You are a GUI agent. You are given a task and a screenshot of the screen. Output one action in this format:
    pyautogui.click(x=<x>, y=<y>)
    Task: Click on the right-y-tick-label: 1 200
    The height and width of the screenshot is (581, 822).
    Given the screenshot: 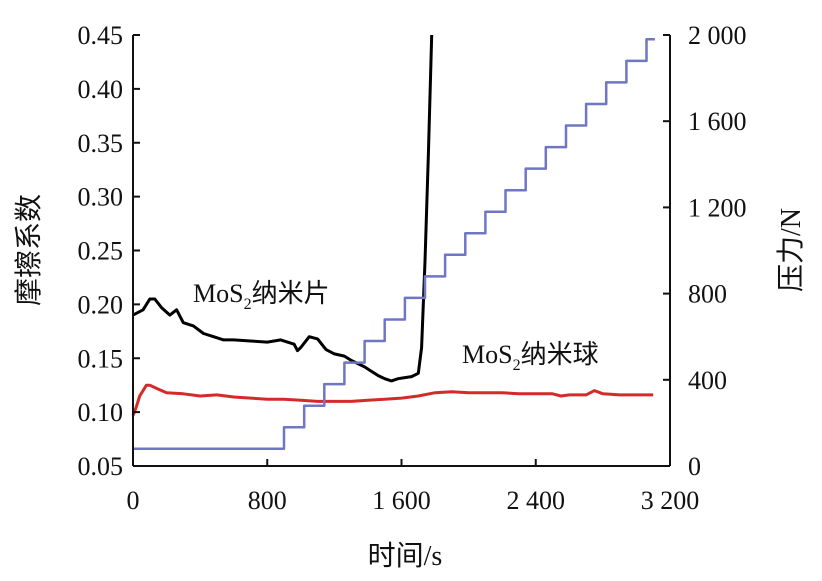 What is the action you would take?
    pyautogui.click(x=717, y=207)
    